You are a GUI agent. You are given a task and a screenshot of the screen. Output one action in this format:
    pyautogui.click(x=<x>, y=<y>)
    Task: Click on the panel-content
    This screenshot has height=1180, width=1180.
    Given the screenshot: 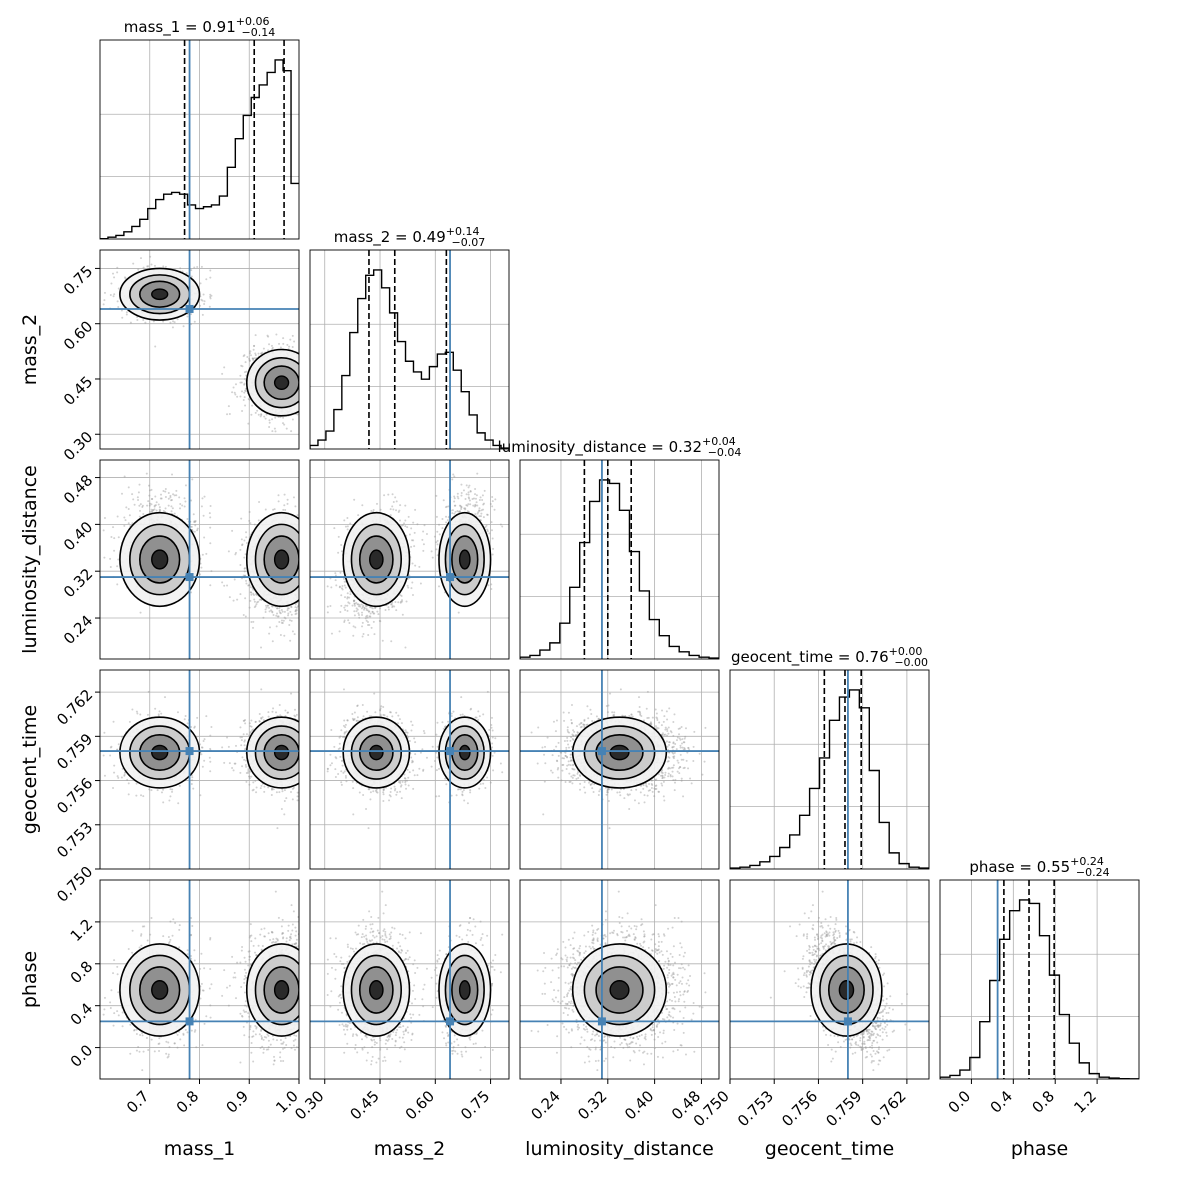 What is the action you would take?
    pyautogui.click(x=409, y=349)
    